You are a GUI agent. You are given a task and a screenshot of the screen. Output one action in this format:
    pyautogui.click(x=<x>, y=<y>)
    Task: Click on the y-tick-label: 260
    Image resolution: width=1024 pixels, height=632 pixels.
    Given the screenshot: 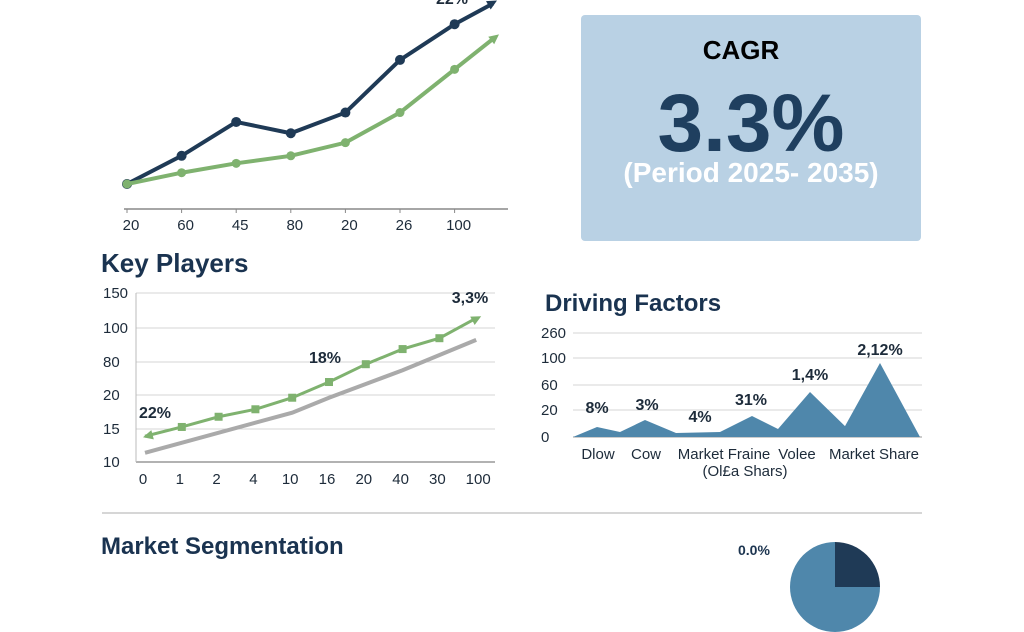 What is the action you would take?
    pyautogui.click(x=553, y=333)
    